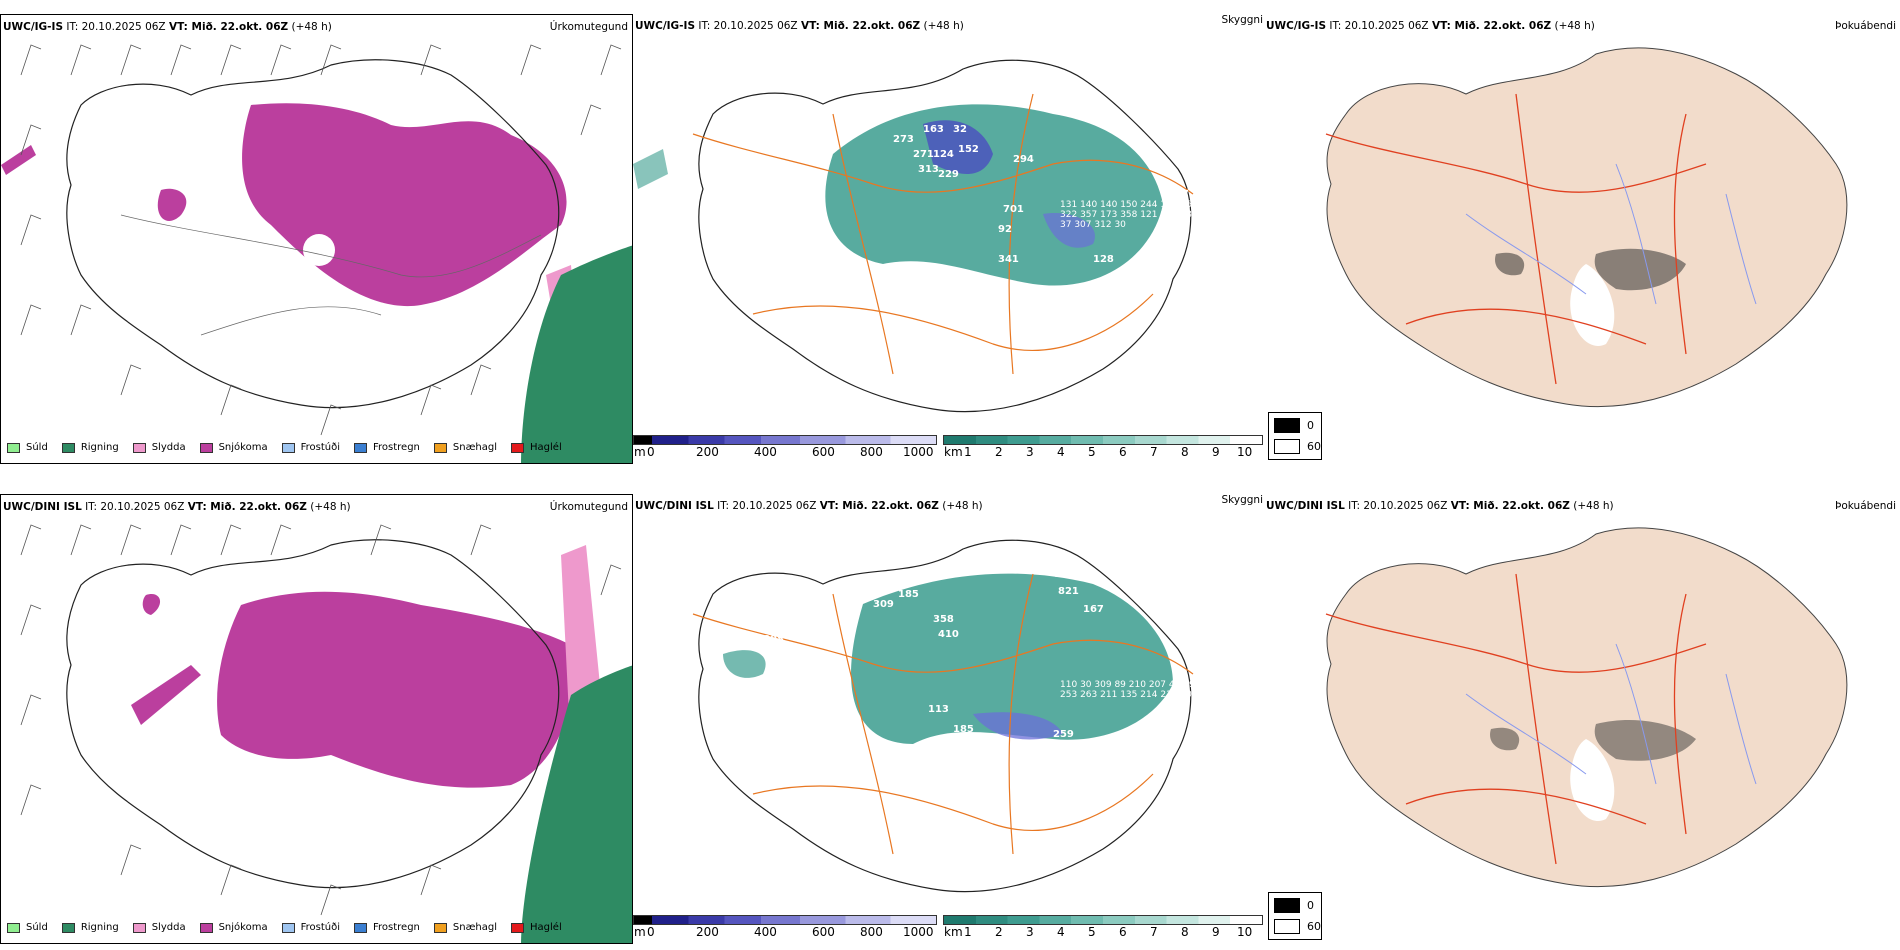 The width and height of the screenshot is (1900, 950). What do you see at coordinates (1242, 20) in the screenshot?
I see `field-label: Skyggni` at bounding box center [1242, 20].